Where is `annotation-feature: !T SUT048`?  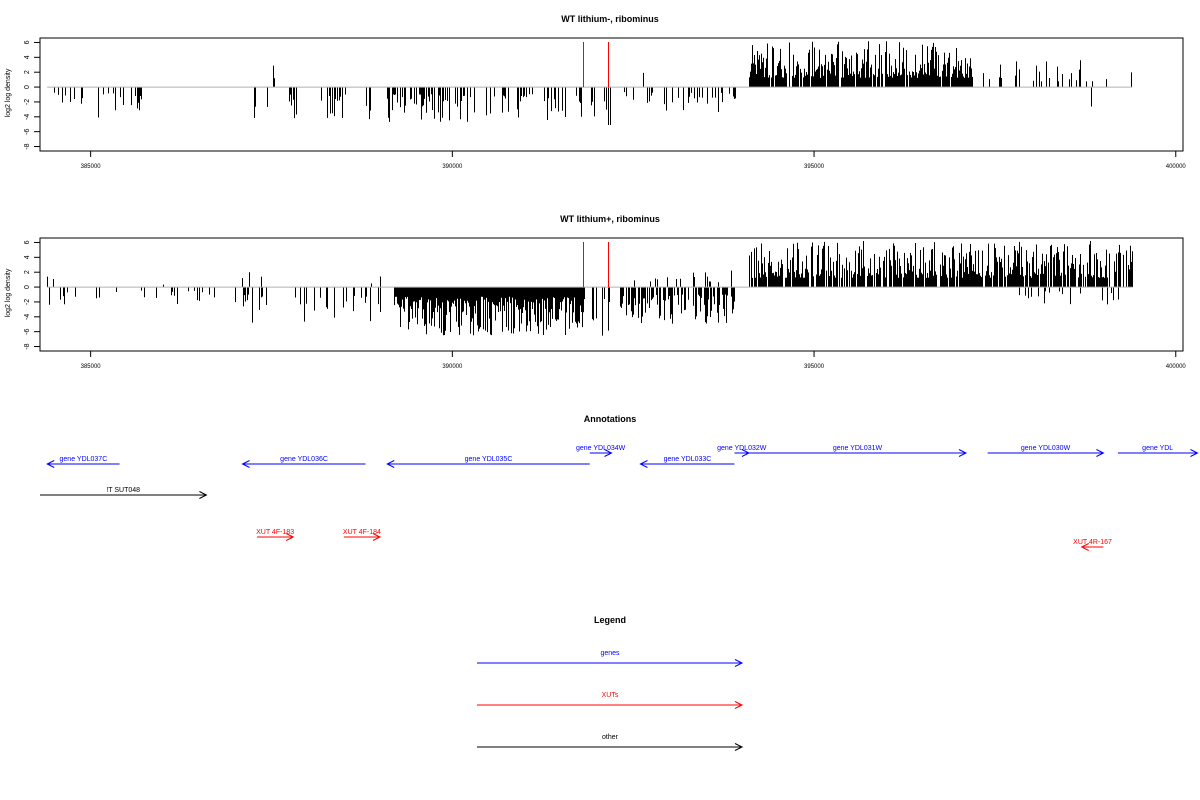
annotation-feature: !T SUT048 is located at coordinates (124, 493).